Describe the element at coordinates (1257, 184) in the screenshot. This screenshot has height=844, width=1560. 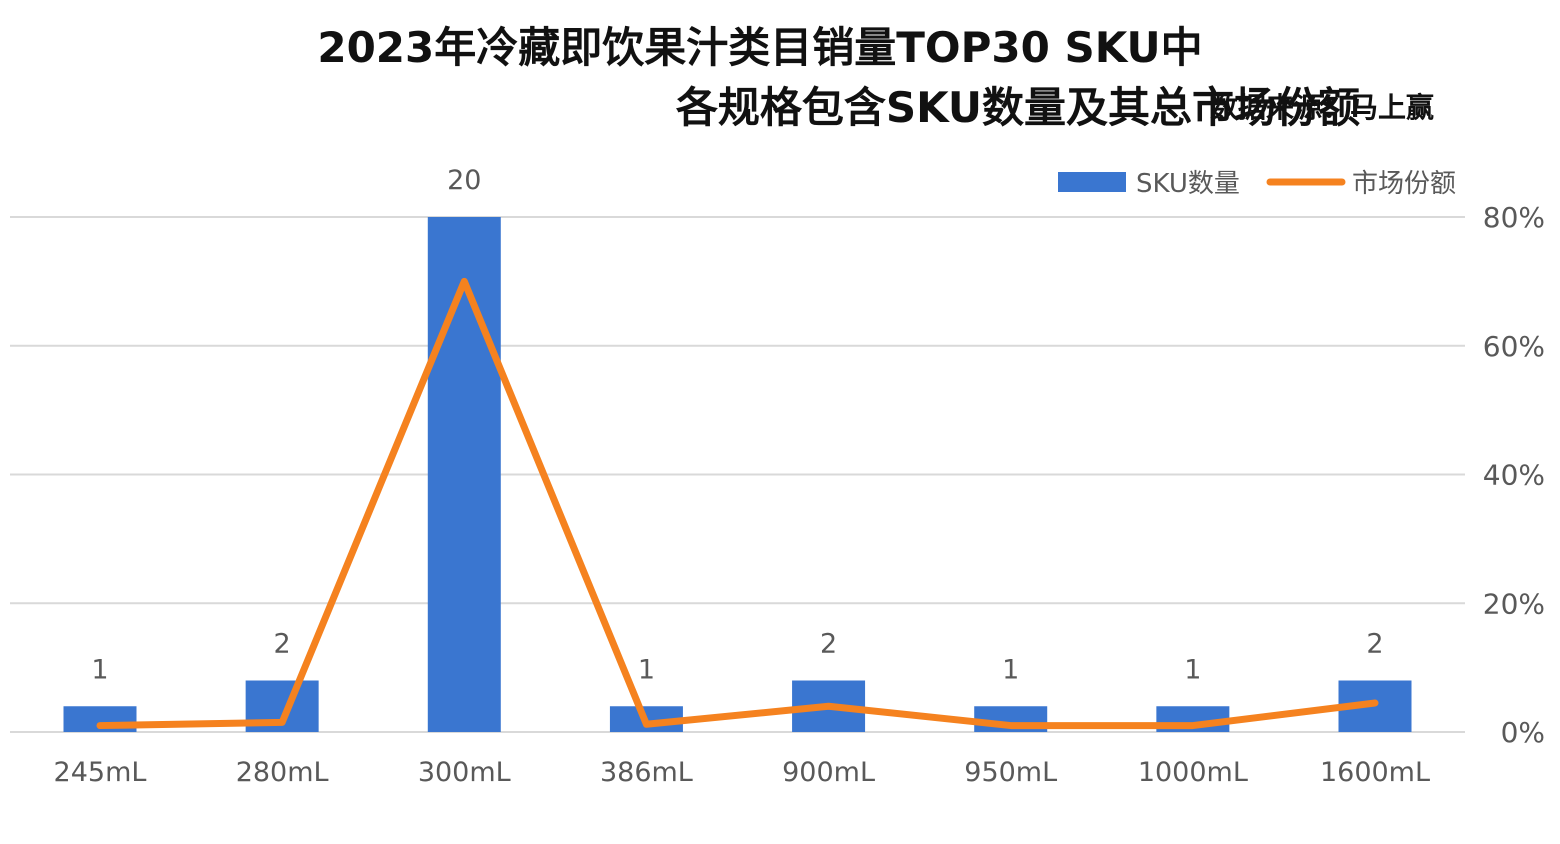
I see `legend: SKU数量 市场份额` at that location.